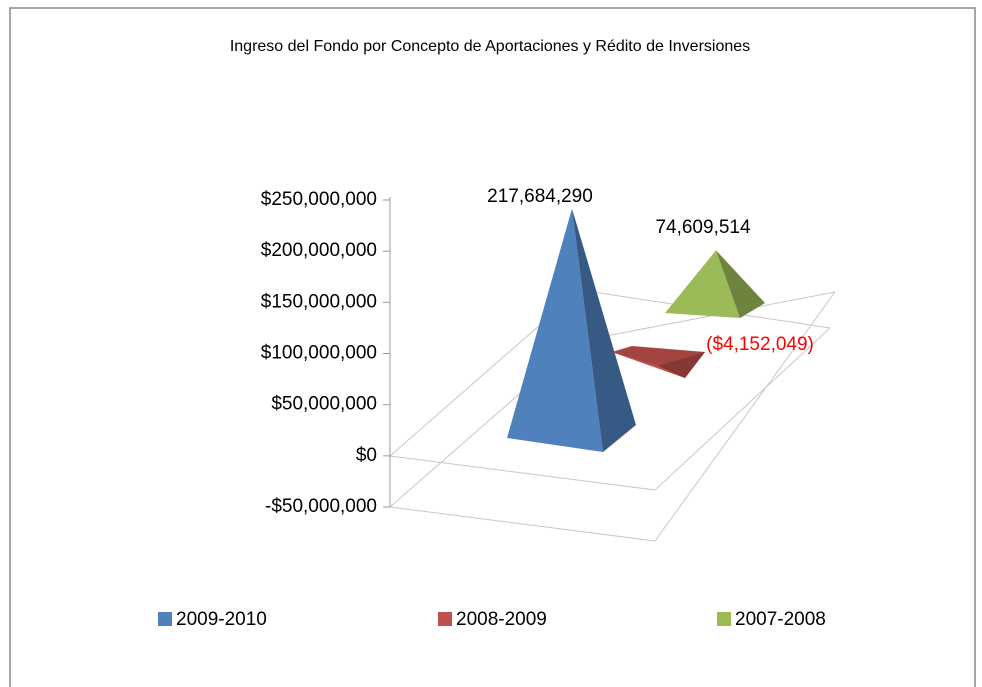 The width and height of the screenshot is (982, 687). What do you see at coordinates (319, 301) in the screenshot?
I see `y-tick-label: $150,000,000` at bounding box center [319, 301].